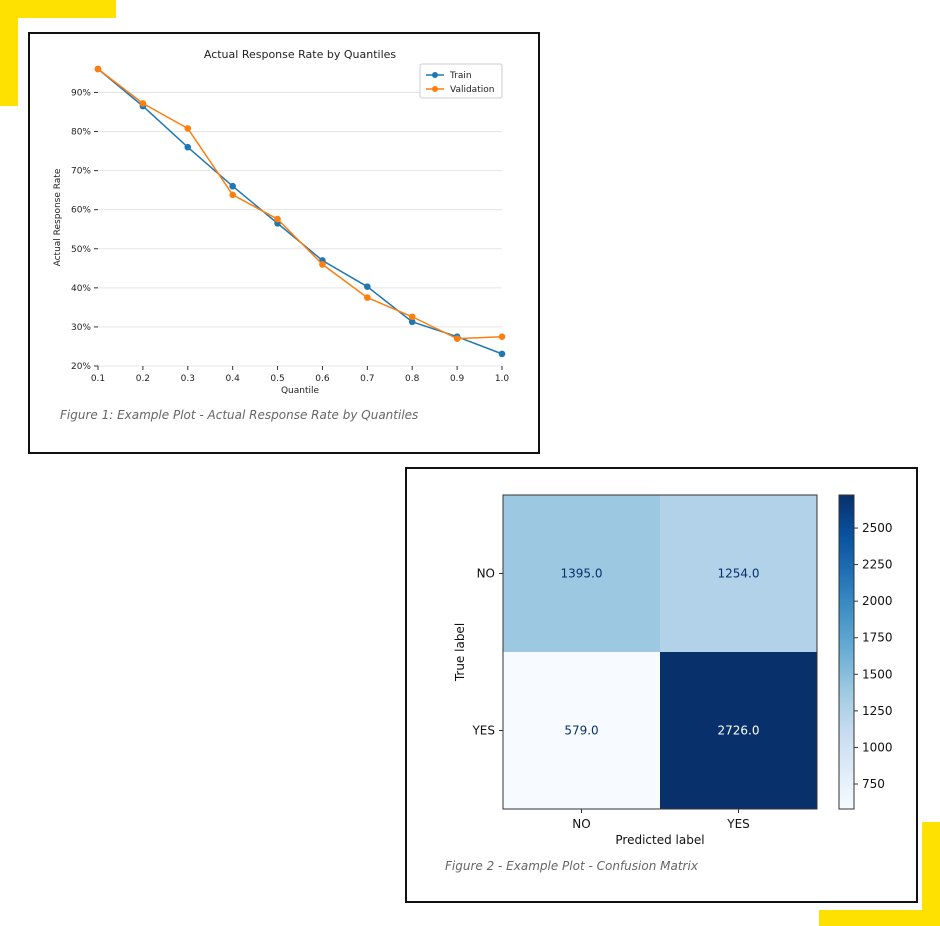 This screenshot has height=926, width=940. What do you see at coordinates (300, 54) in the screenshot?
I see `chart-title: Actual Response Rate by Quantiles` at bounding box center [300, 54].